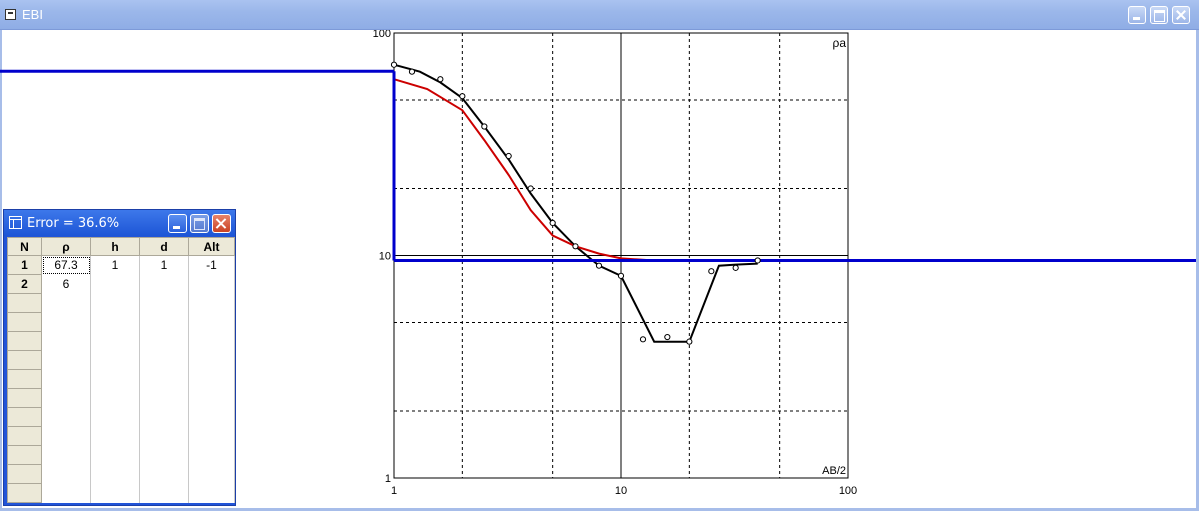  I want to click on table-body: 1 67.3 1 1 -1 2 6, so click(121, 379).